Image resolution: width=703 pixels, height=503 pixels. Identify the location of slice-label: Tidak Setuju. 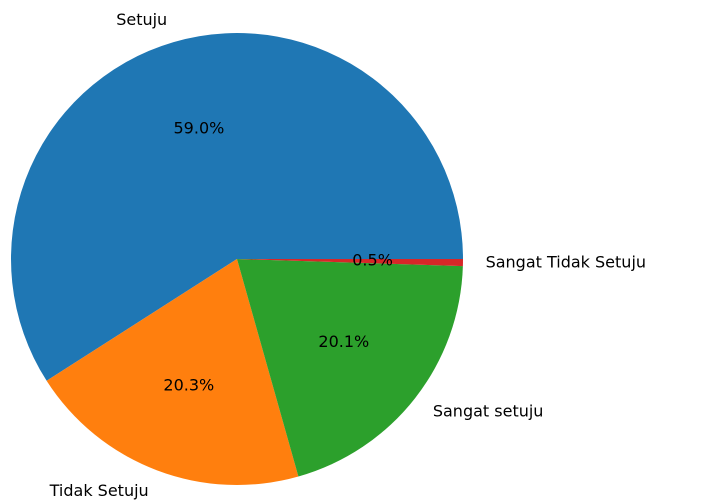
(99, 490).